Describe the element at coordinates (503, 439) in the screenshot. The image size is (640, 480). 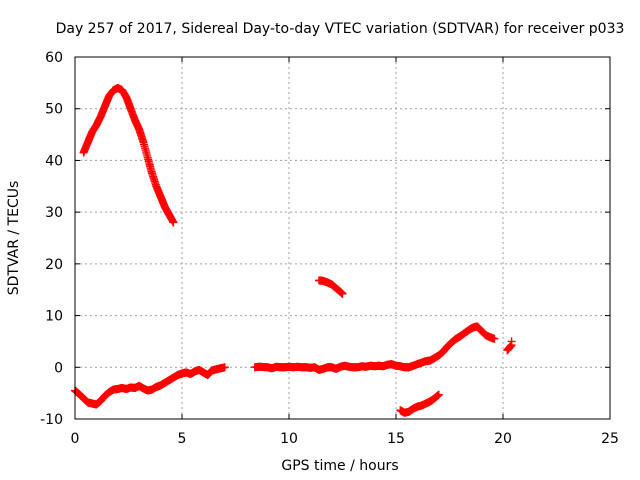
I see `x-tick-label: 20` at that location.